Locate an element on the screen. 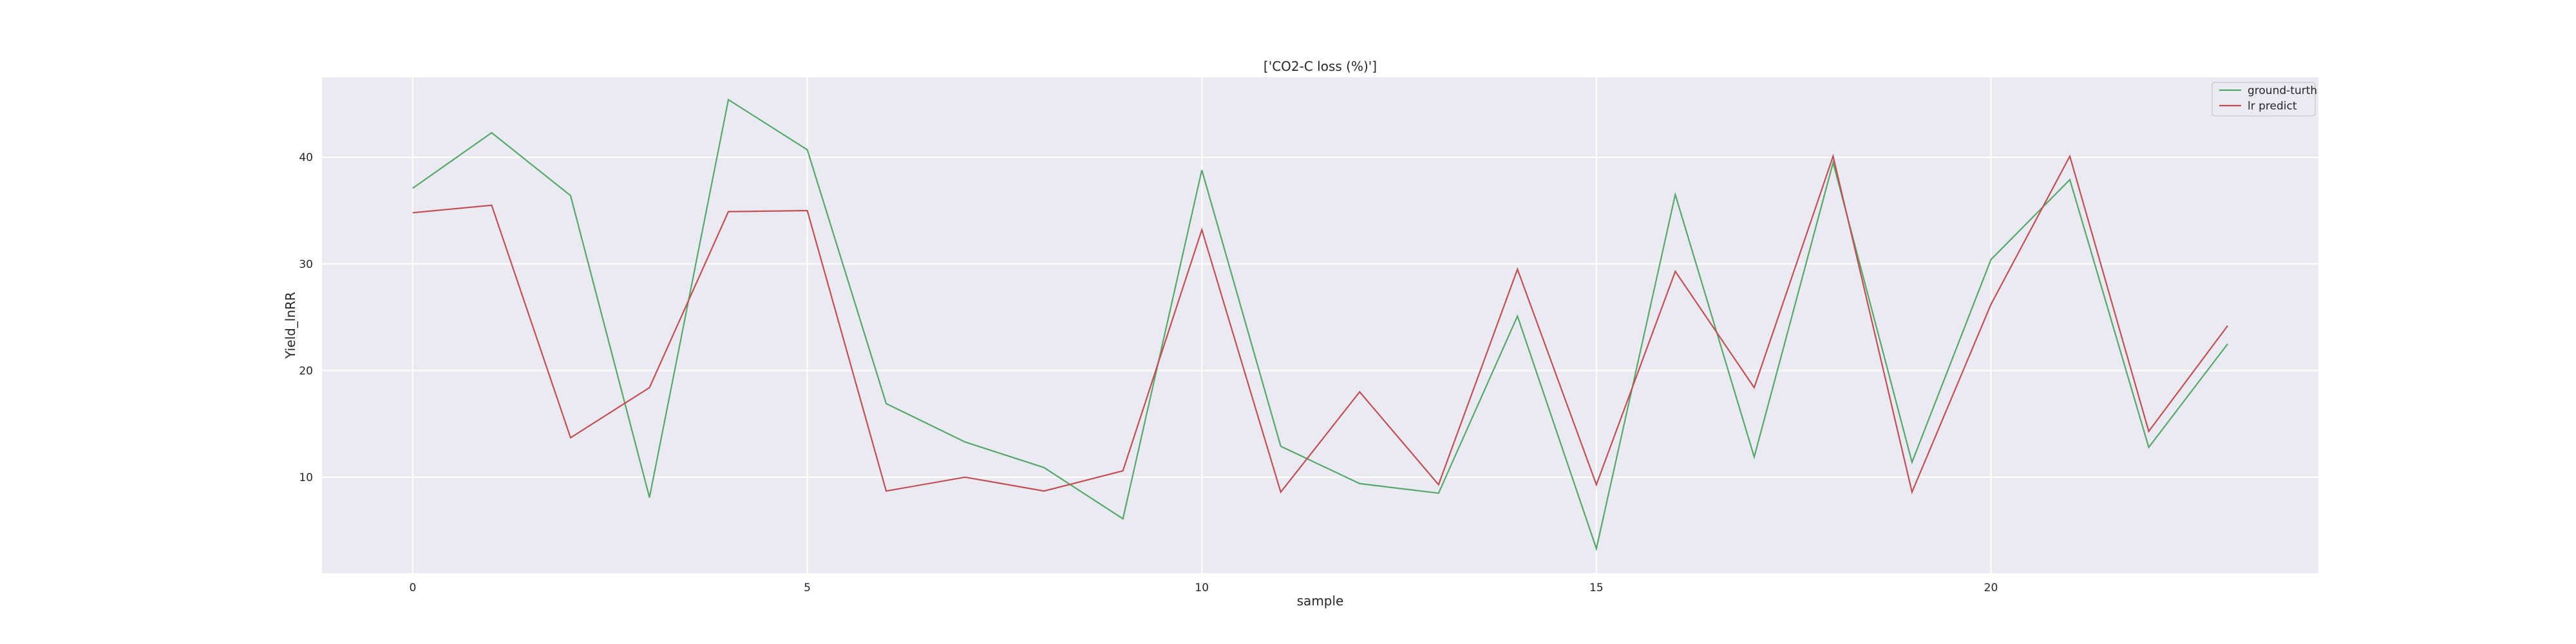  legend-label-ground-turth: ground-turth is located at coordinates (2282, 91).